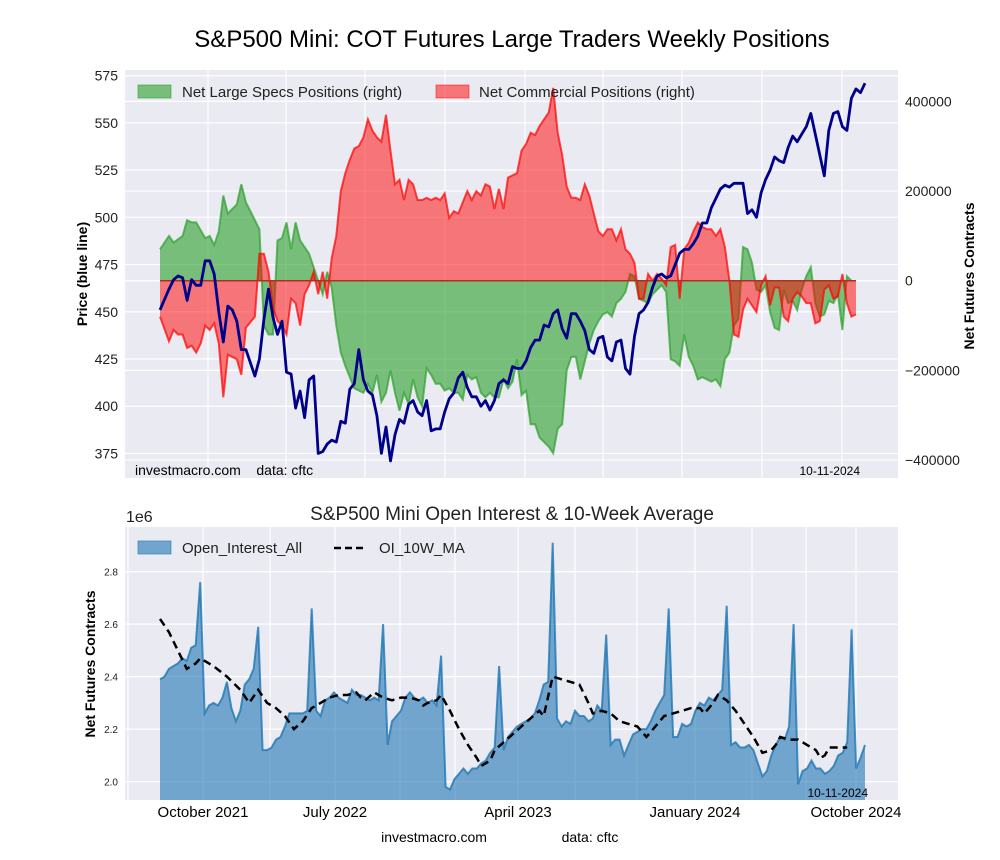 The width and height of the screenshot is (1000, 860). What do you see at coordinates (224, 470) in the screenshot?
I see `top-watermark: investmacro.com data: cftc` at bounding box center [224, 470].